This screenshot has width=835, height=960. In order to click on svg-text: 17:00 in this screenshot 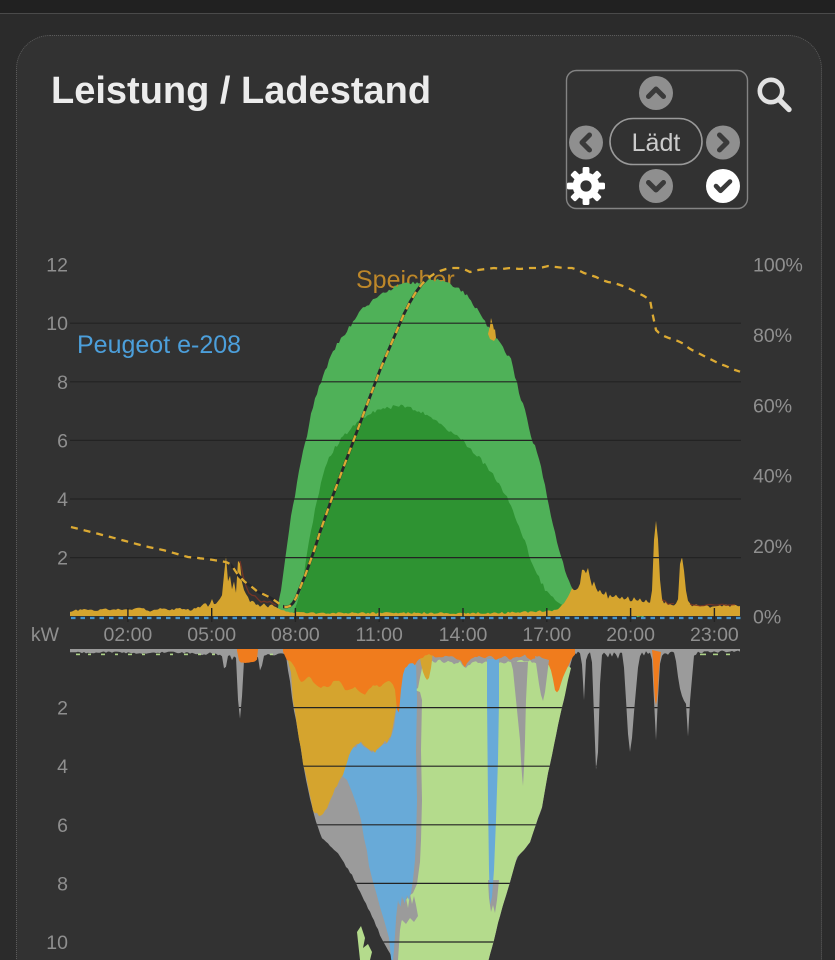, I will do `click(546, 635)`.